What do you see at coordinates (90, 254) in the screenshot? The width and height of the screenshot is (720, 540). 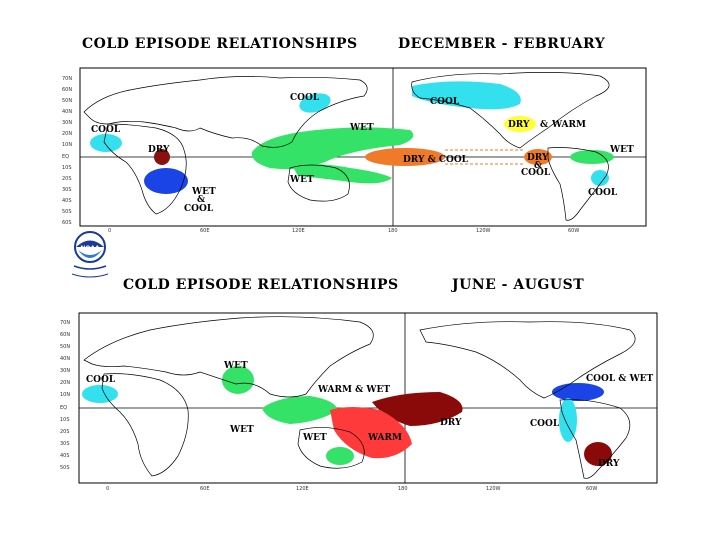 I see `noaa-logo: NOAA` at bounding box center [90, 254].